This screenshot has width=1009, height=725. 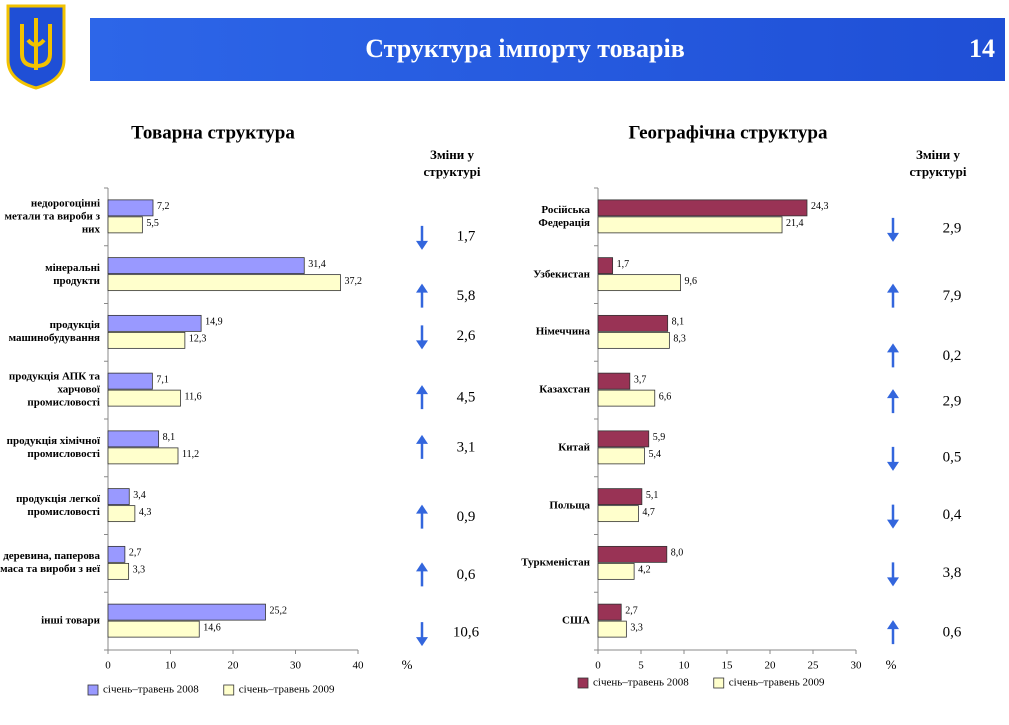 I want to click on data-label: 14,6, so click(x=212, y=627).